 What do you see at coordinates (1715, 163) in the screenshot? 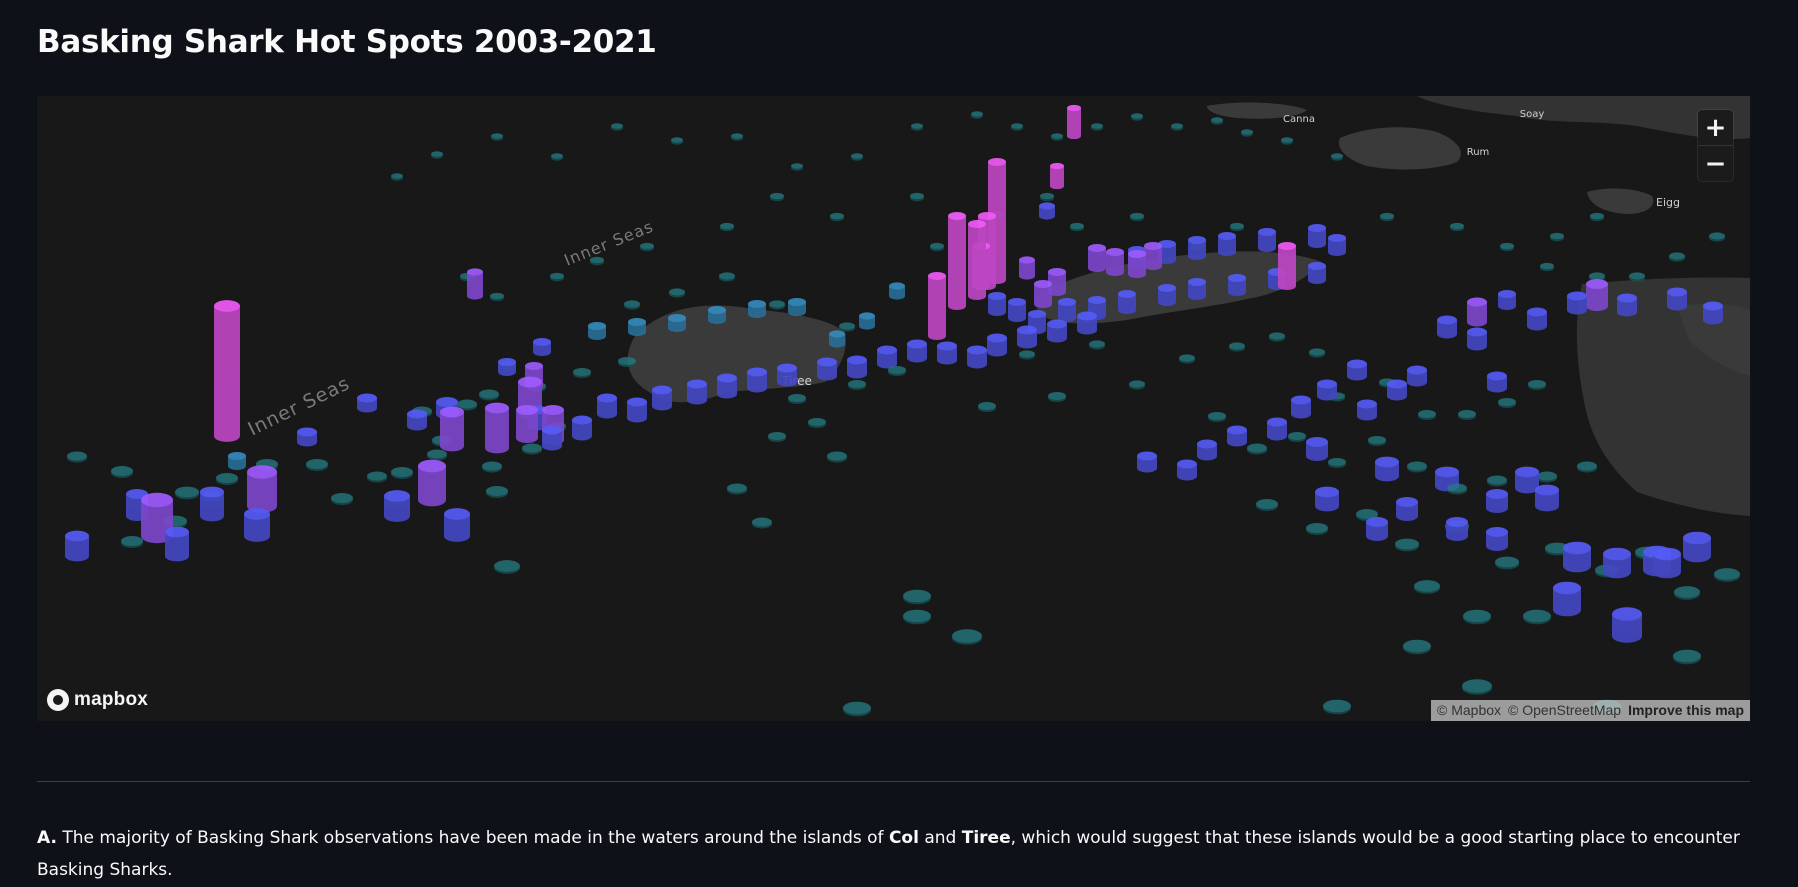
I see `zoom-out-button: −` at bounding box center [1715, 163].